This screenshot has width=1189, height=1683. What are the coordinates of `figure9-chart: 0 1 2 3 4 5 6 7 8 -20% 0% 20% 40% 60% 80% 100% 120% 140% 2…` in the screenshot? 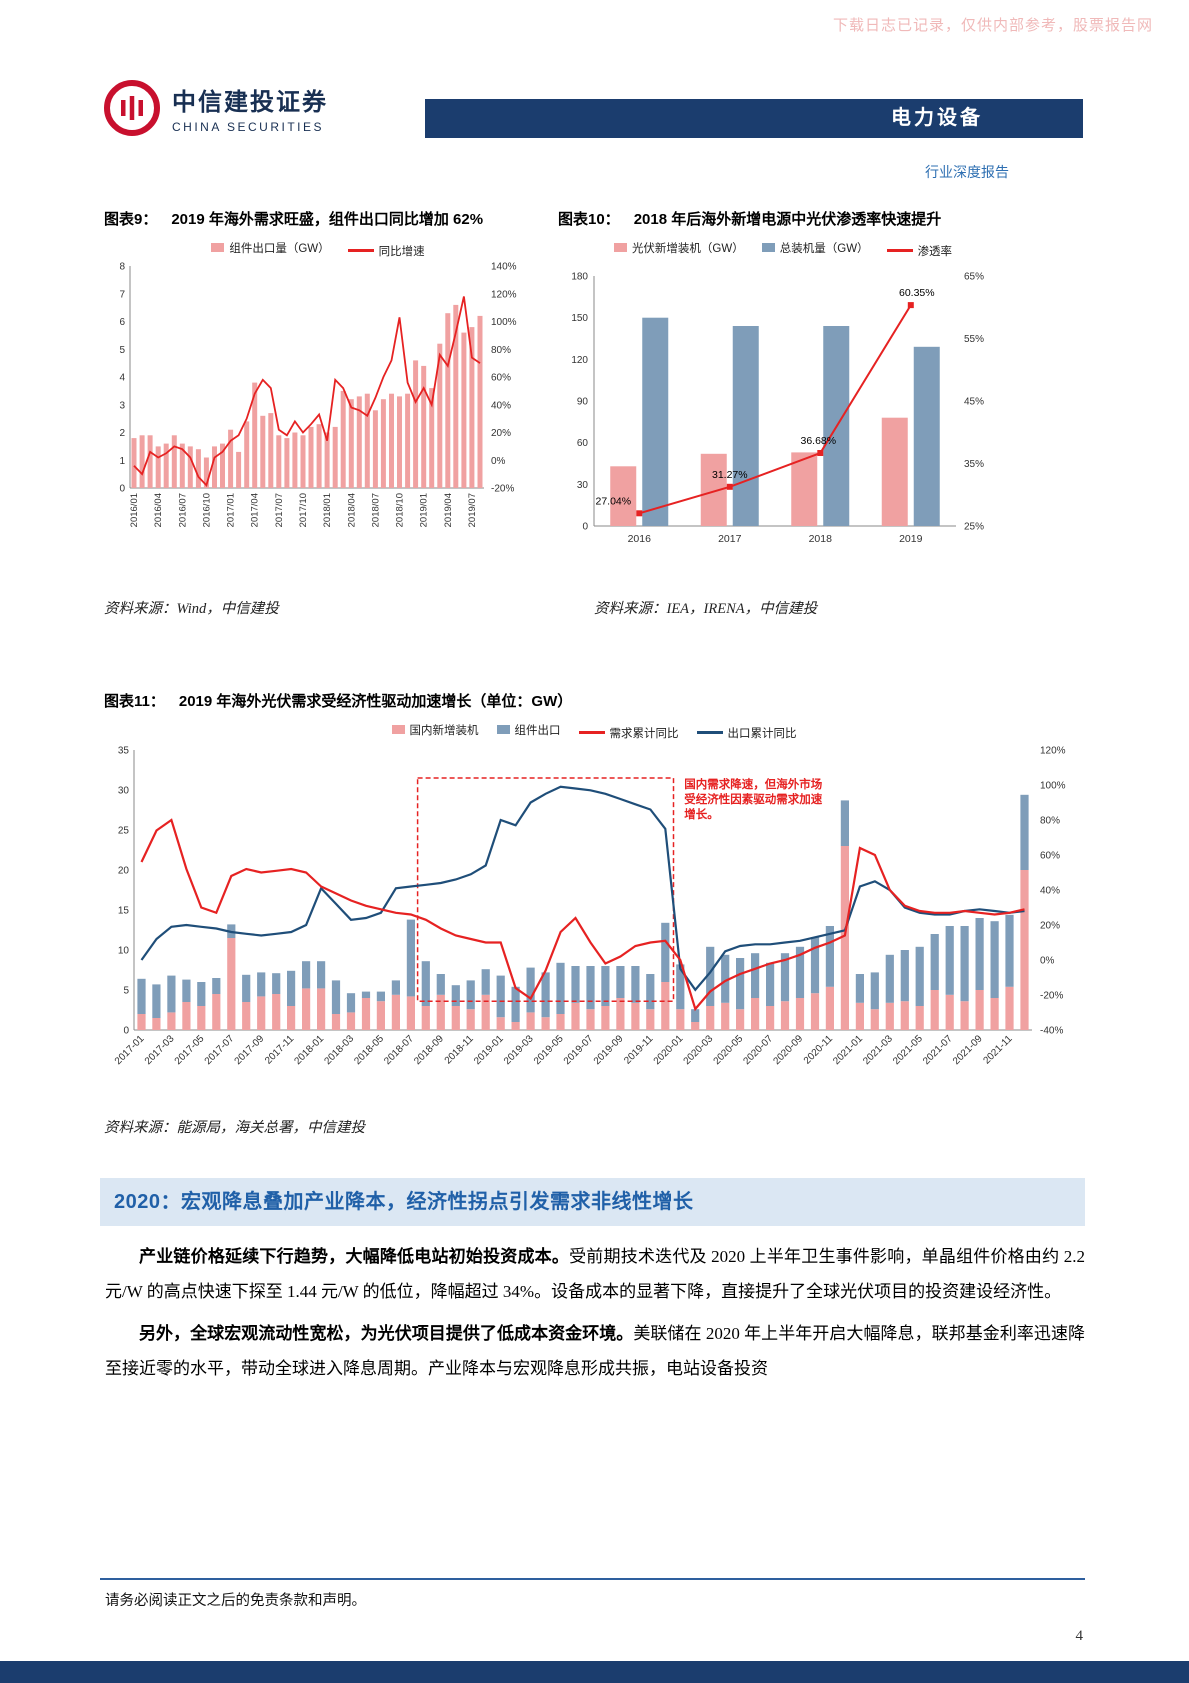 It's located at (317, 395).